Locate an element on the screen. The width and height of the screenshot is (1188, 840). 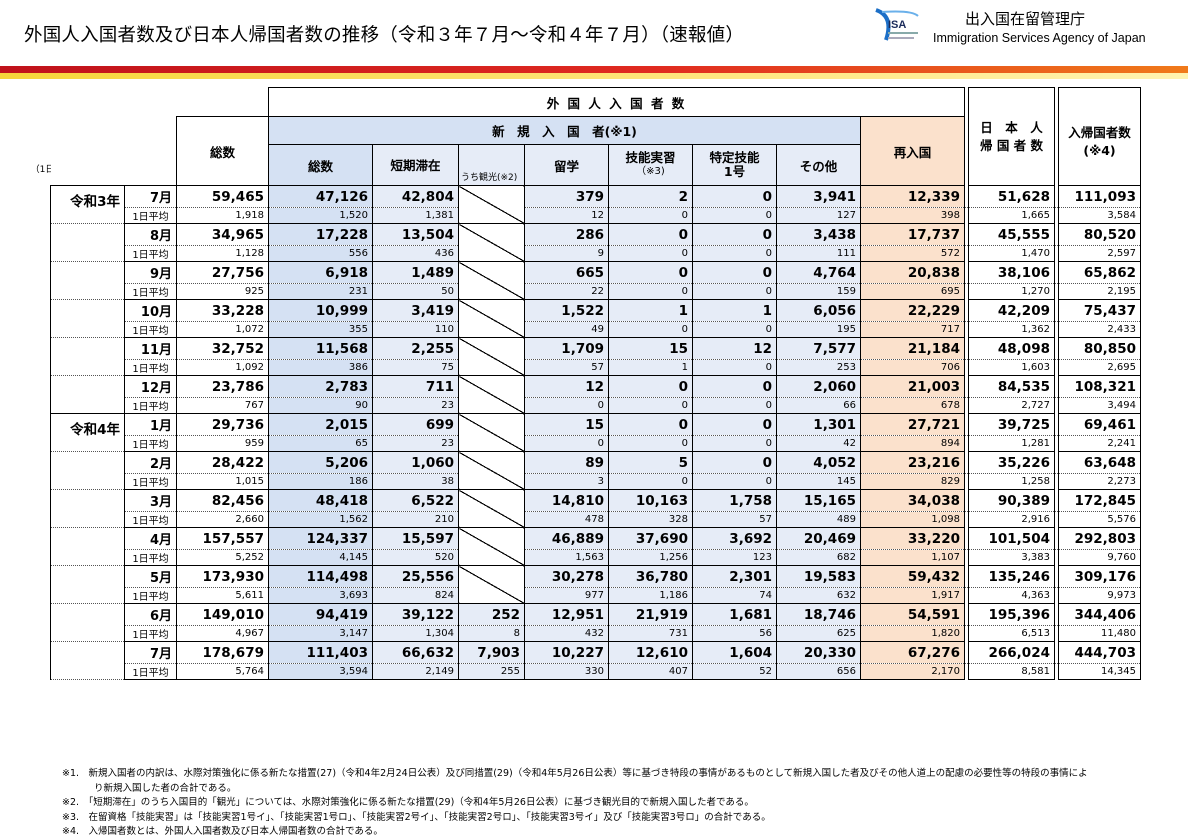
other-avg-cell: 111 is located at coordinates (818, 253).